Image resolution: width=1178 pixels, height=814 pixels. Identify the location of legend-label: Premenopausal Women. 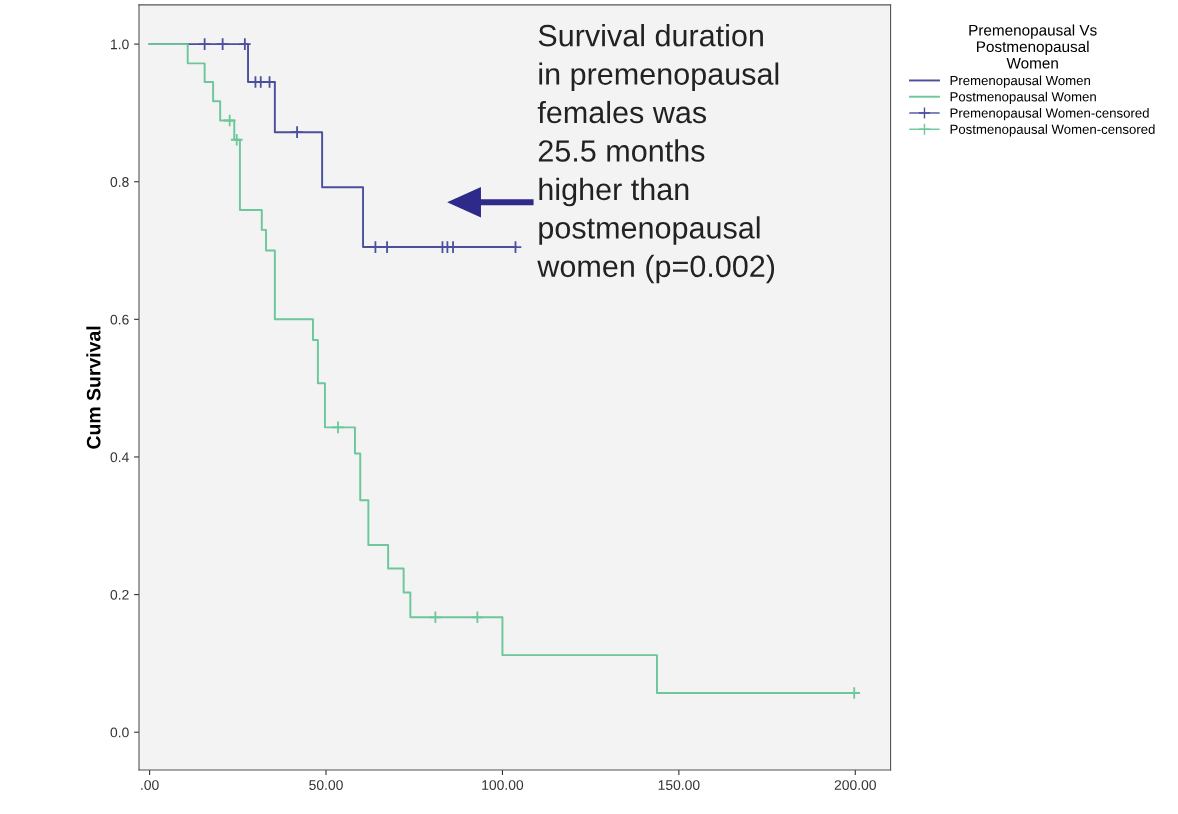
(1020, 81).